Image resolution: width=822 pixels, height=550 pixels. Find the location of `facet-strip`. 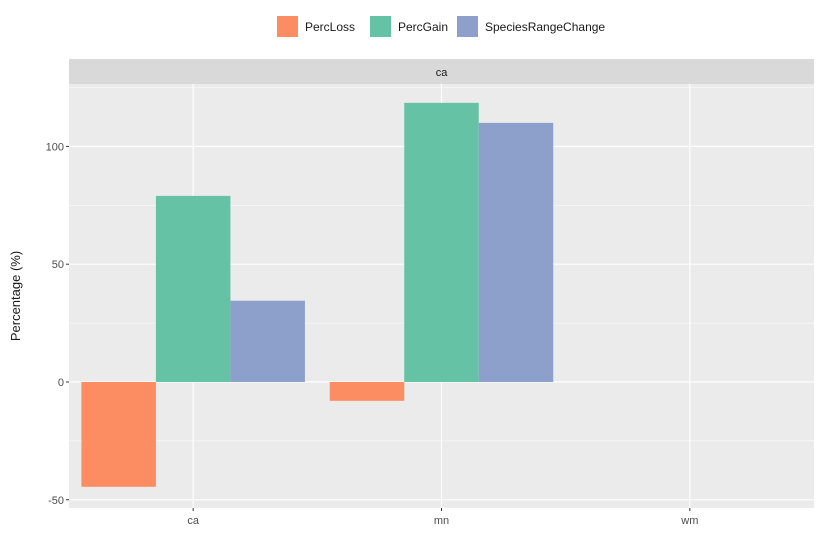

facet-strip is located at coordinates (441, 71).